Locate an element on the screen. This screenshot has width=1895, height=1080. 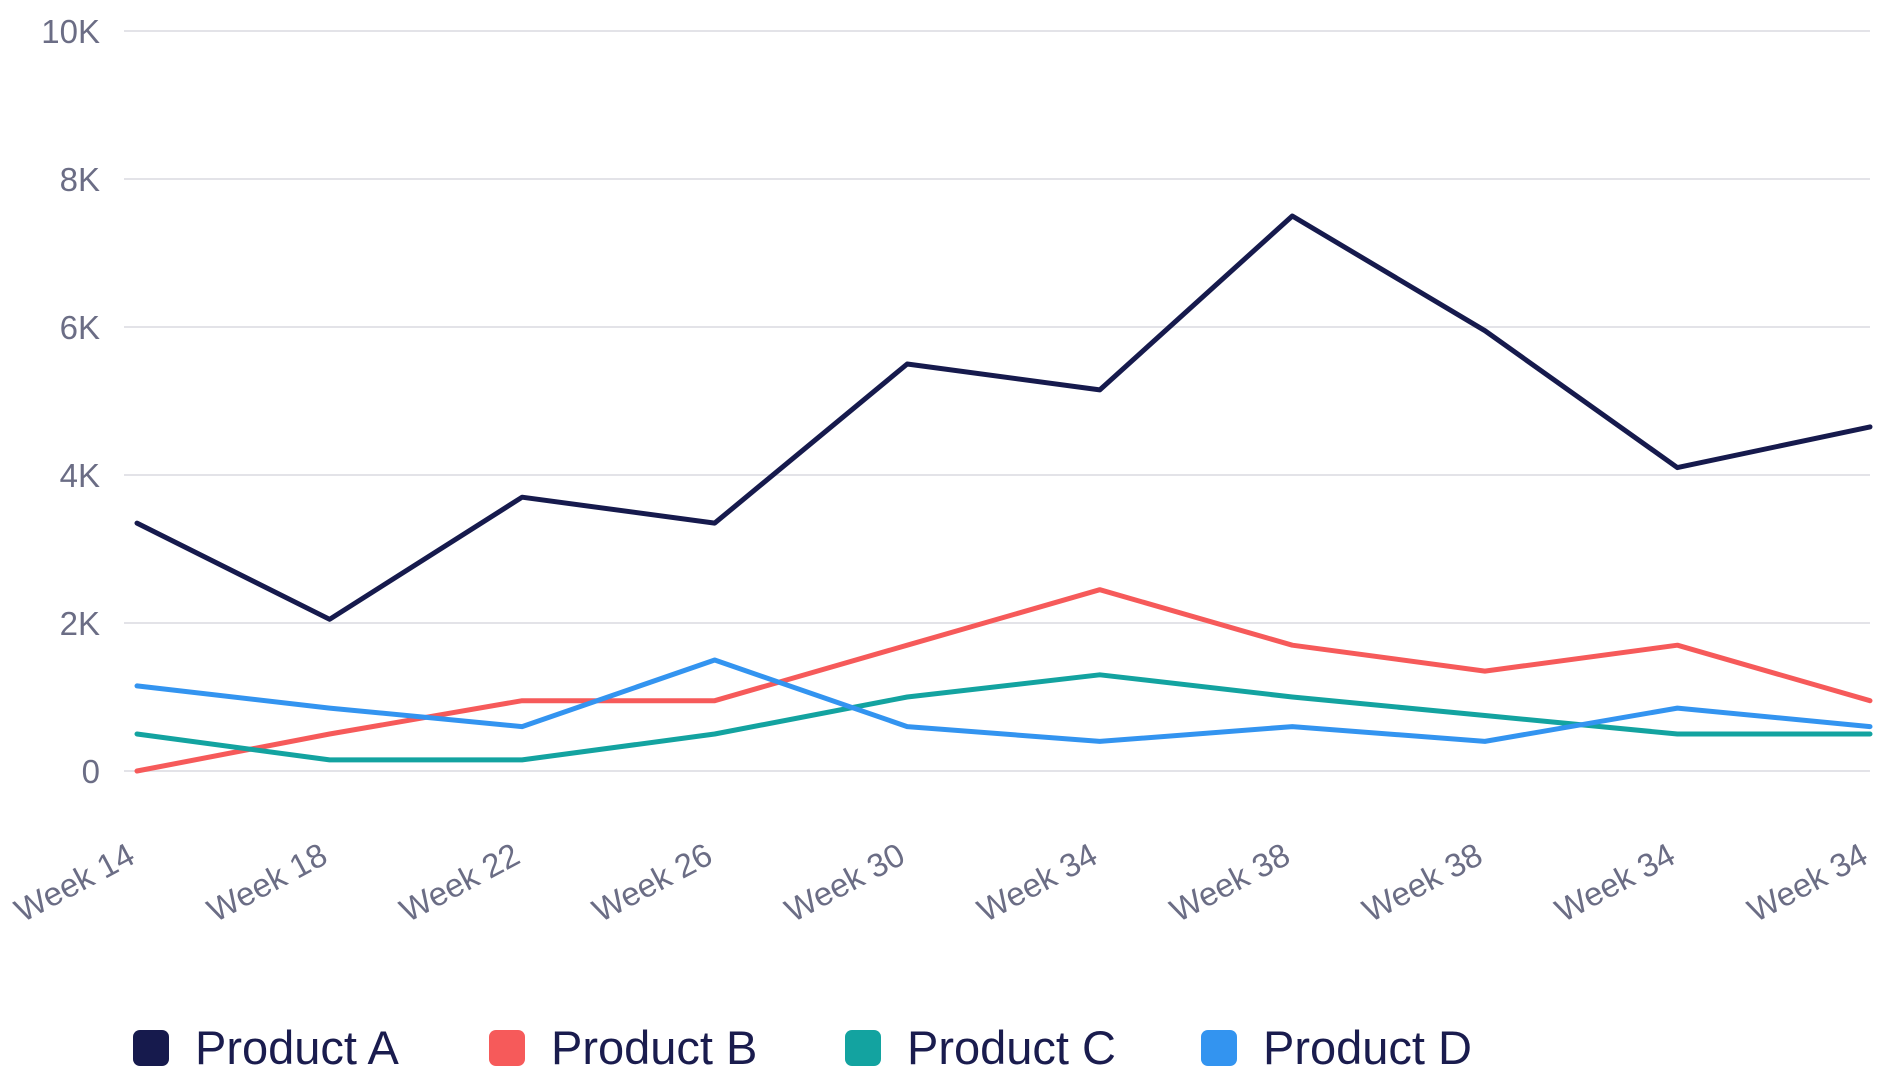
legend-item-product-b: Product B is located at coordinates (623, 1047).